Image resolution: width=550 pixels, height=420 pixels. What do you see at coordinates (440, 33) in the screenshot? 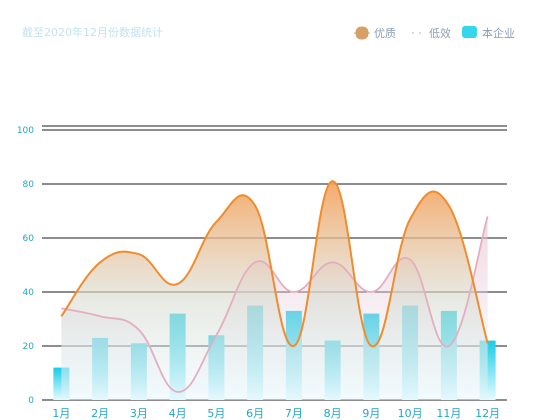
I see `legend-label-低效: 低效` at bounding box center [440, 33].